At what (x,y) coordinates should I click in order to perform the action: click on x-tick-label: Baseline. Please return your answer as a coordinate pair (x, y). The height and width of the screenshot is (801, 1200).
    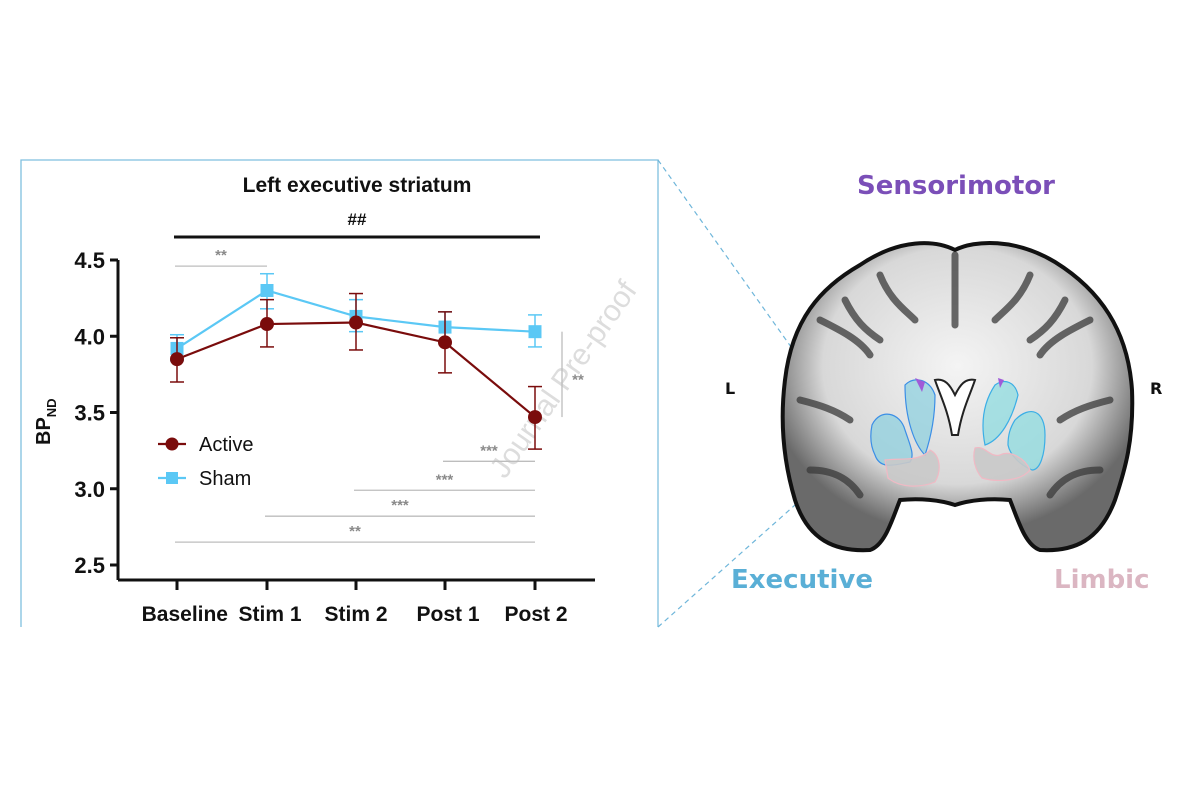
    Looking at the image, I should click on (185, 614).